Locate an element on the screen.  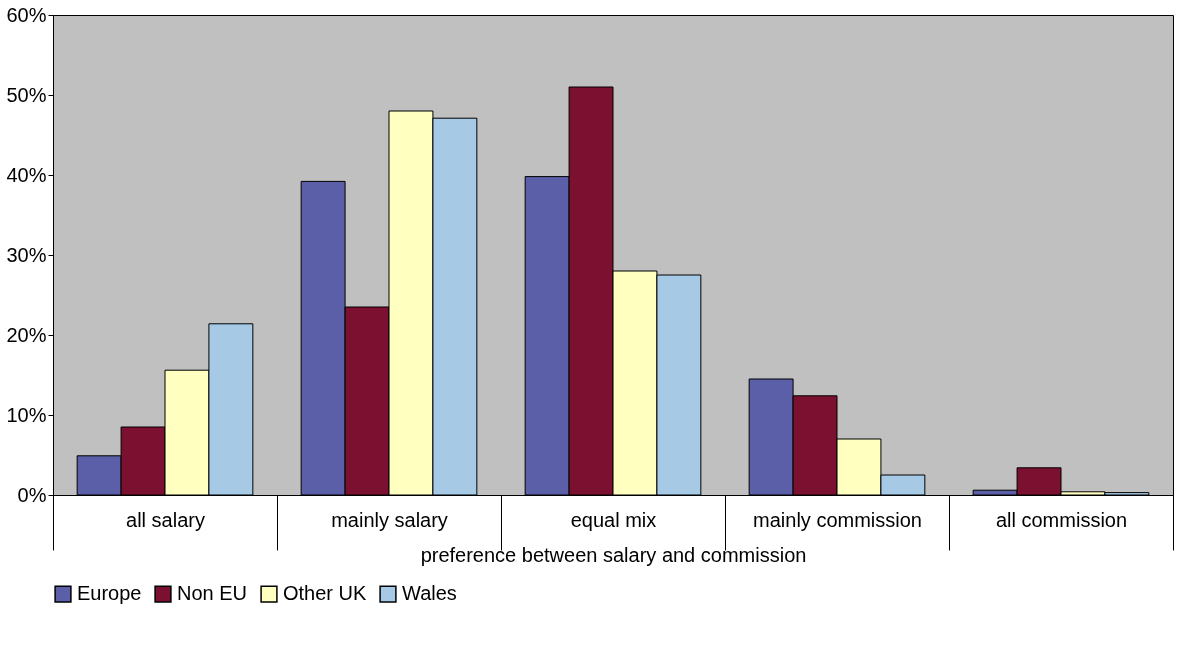
legend-label: Wales is located at coordinates (429, 593).